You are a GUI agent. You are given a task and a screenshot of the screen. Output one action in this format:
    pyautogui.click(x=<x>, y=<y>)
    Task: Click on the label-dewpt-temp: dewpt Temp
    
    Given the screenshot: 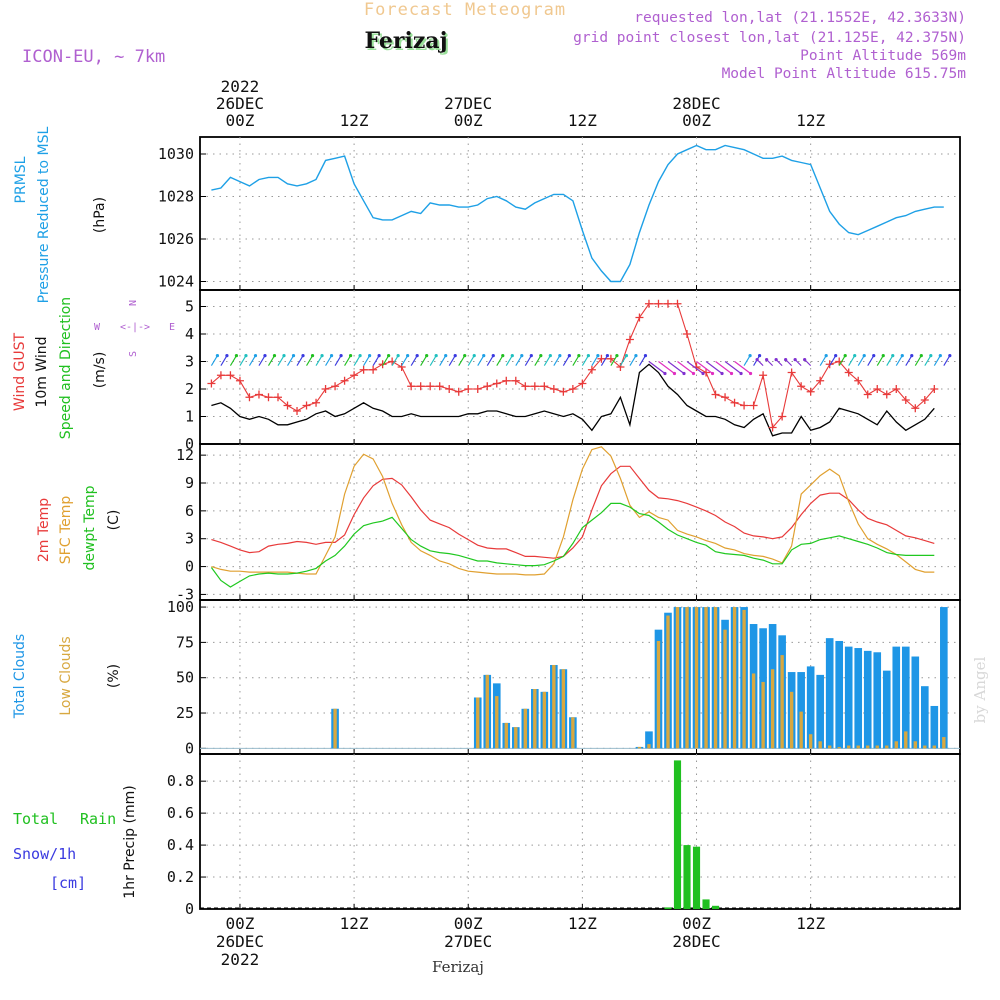 What is the action you would take?
    pyautogui.click(x=90, y=527)
    